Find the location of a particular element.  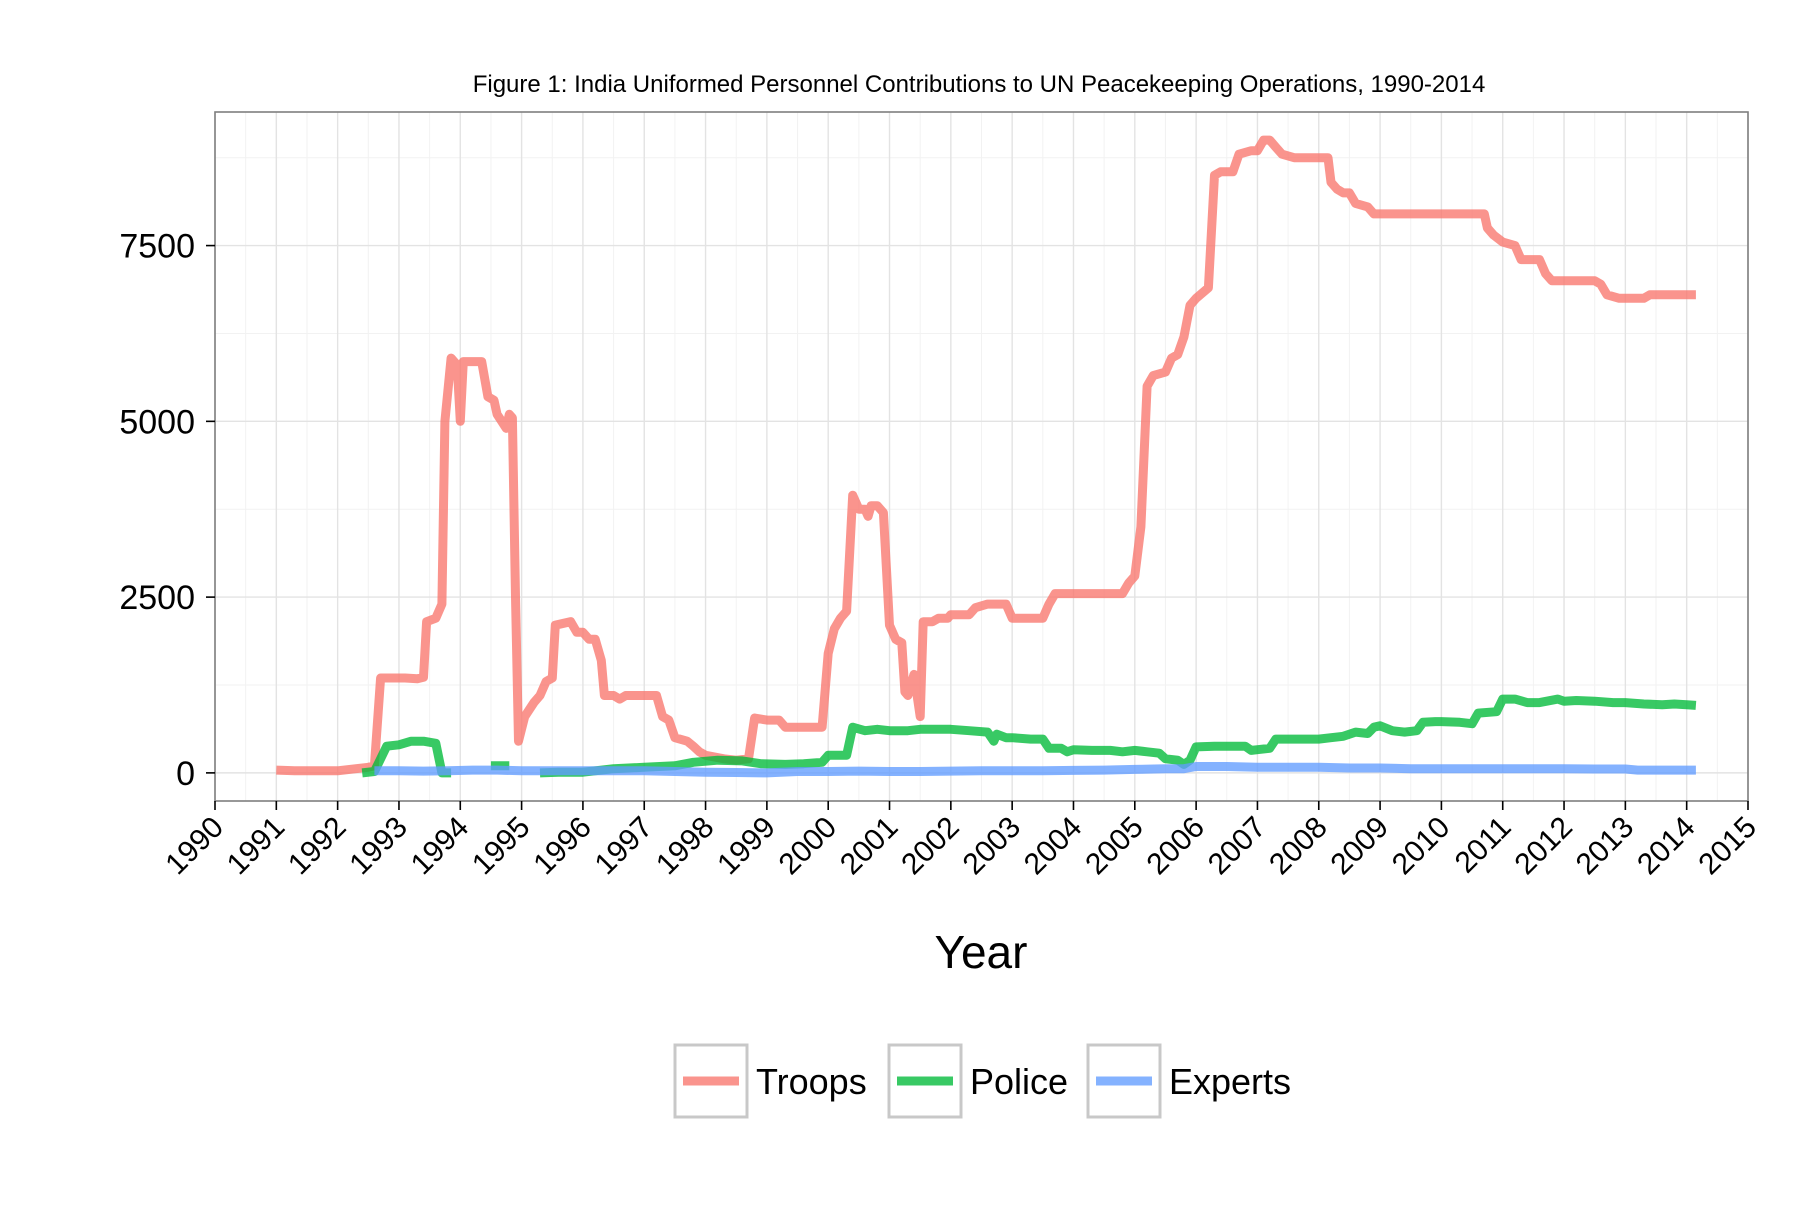

x-tick-label: 1996 is located at coordinates (562, 846).